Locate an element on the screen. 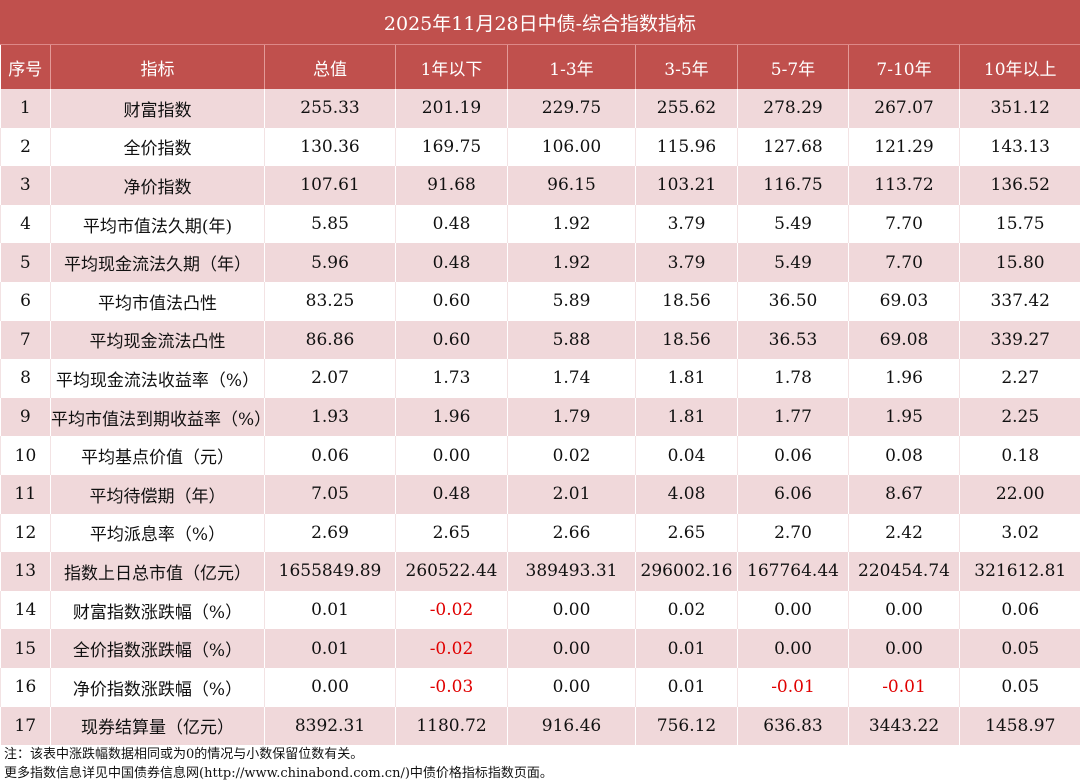 The image size is (1080, 783). row-number: 10 is located at coordinates (25, 455).